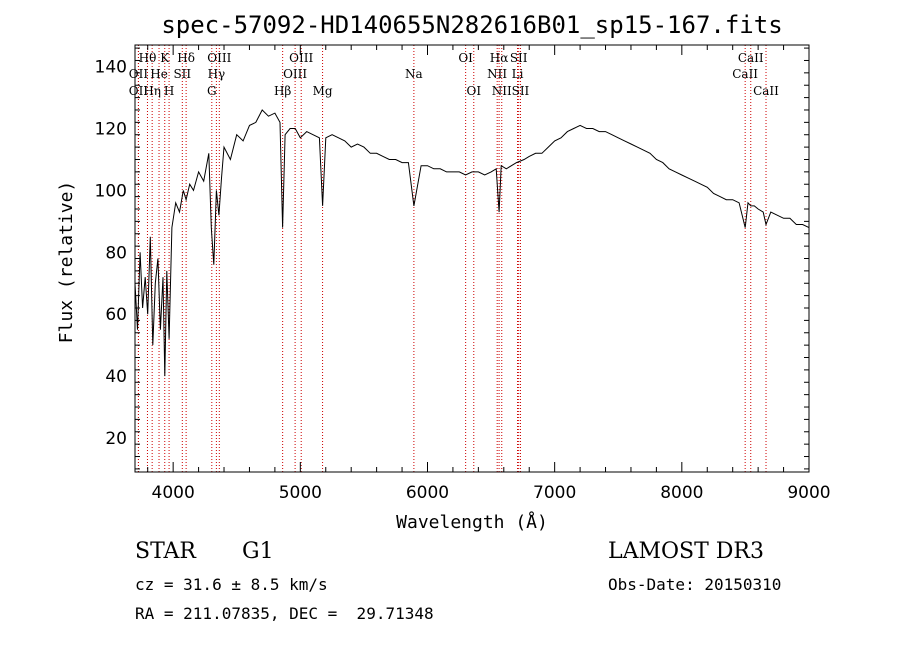 The width and height of the screenshot is (900, 649). Describe the element at coordinates (116, 377) in the screenshot. I see `y-tick-label: 40` at that location.